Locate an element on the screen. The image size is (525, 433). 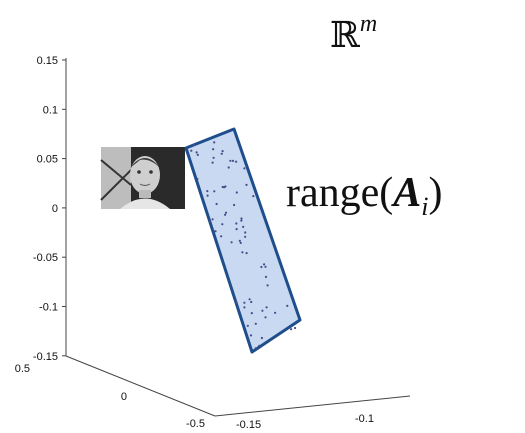
y-axis is located at coordinates (140, 386).